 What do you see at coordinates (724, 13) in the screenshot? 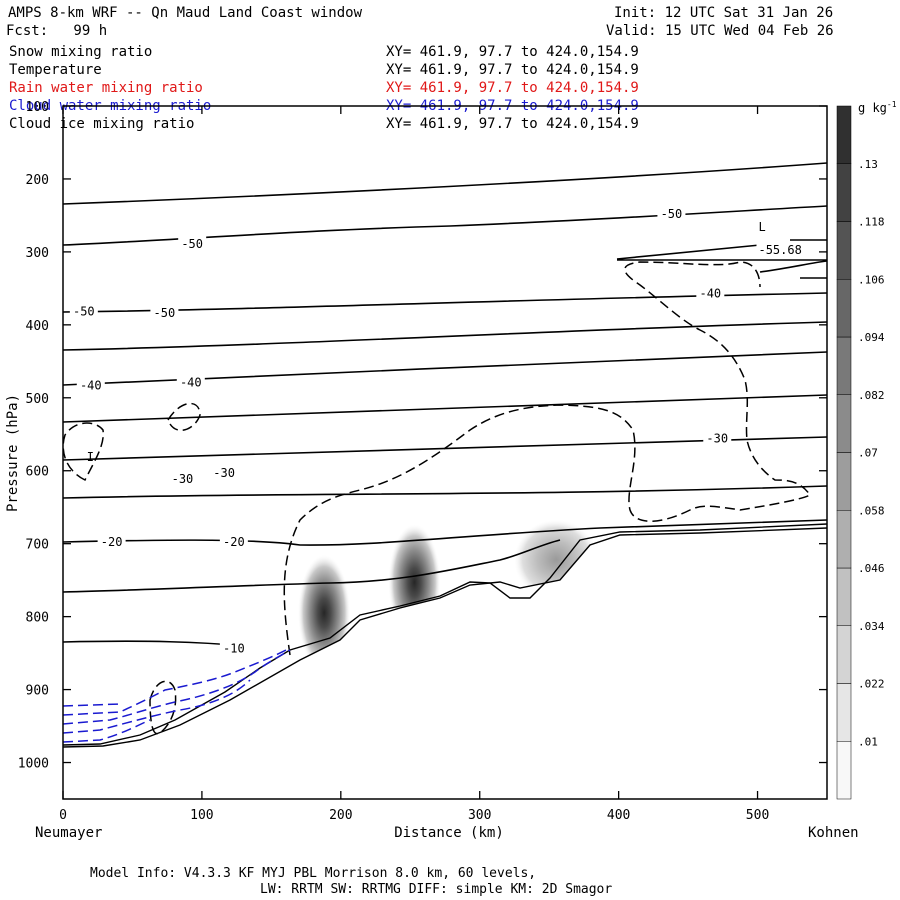
I see `init-time: Init: 12 UTC Sat 31 Jan 26` at bounding box center [724, 13].